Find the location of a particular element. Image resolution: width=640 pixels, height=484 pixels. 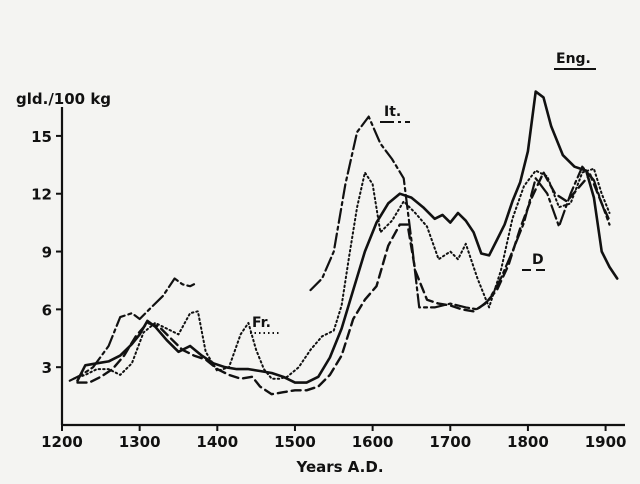

y-tick-label: 3 is located at coordinates (47, 368).